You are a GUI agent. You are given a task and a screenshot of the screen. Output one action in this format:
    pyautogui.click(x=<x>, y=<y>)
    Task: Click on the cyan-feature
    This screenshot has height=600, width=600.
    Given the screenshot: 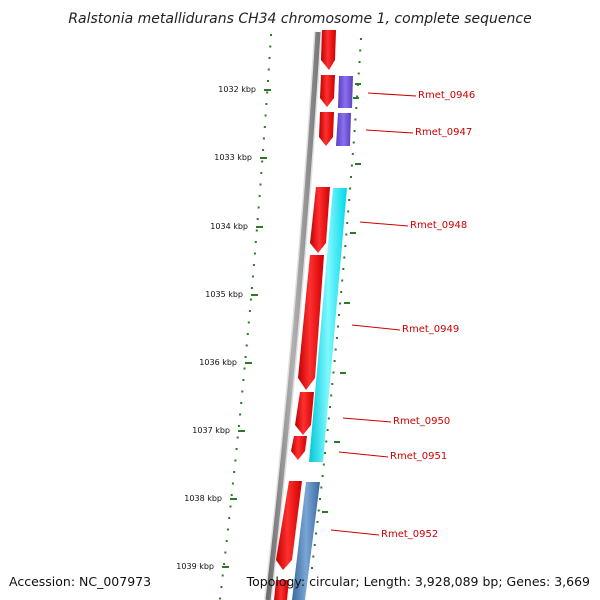 What is the action you would take?
    pyautogui.click(x=328, y=325)
    